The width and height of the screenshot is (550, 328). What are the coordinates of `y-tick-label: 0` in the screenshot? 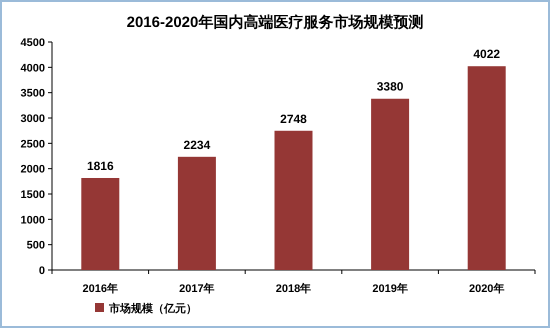 It's located at (41, 271).